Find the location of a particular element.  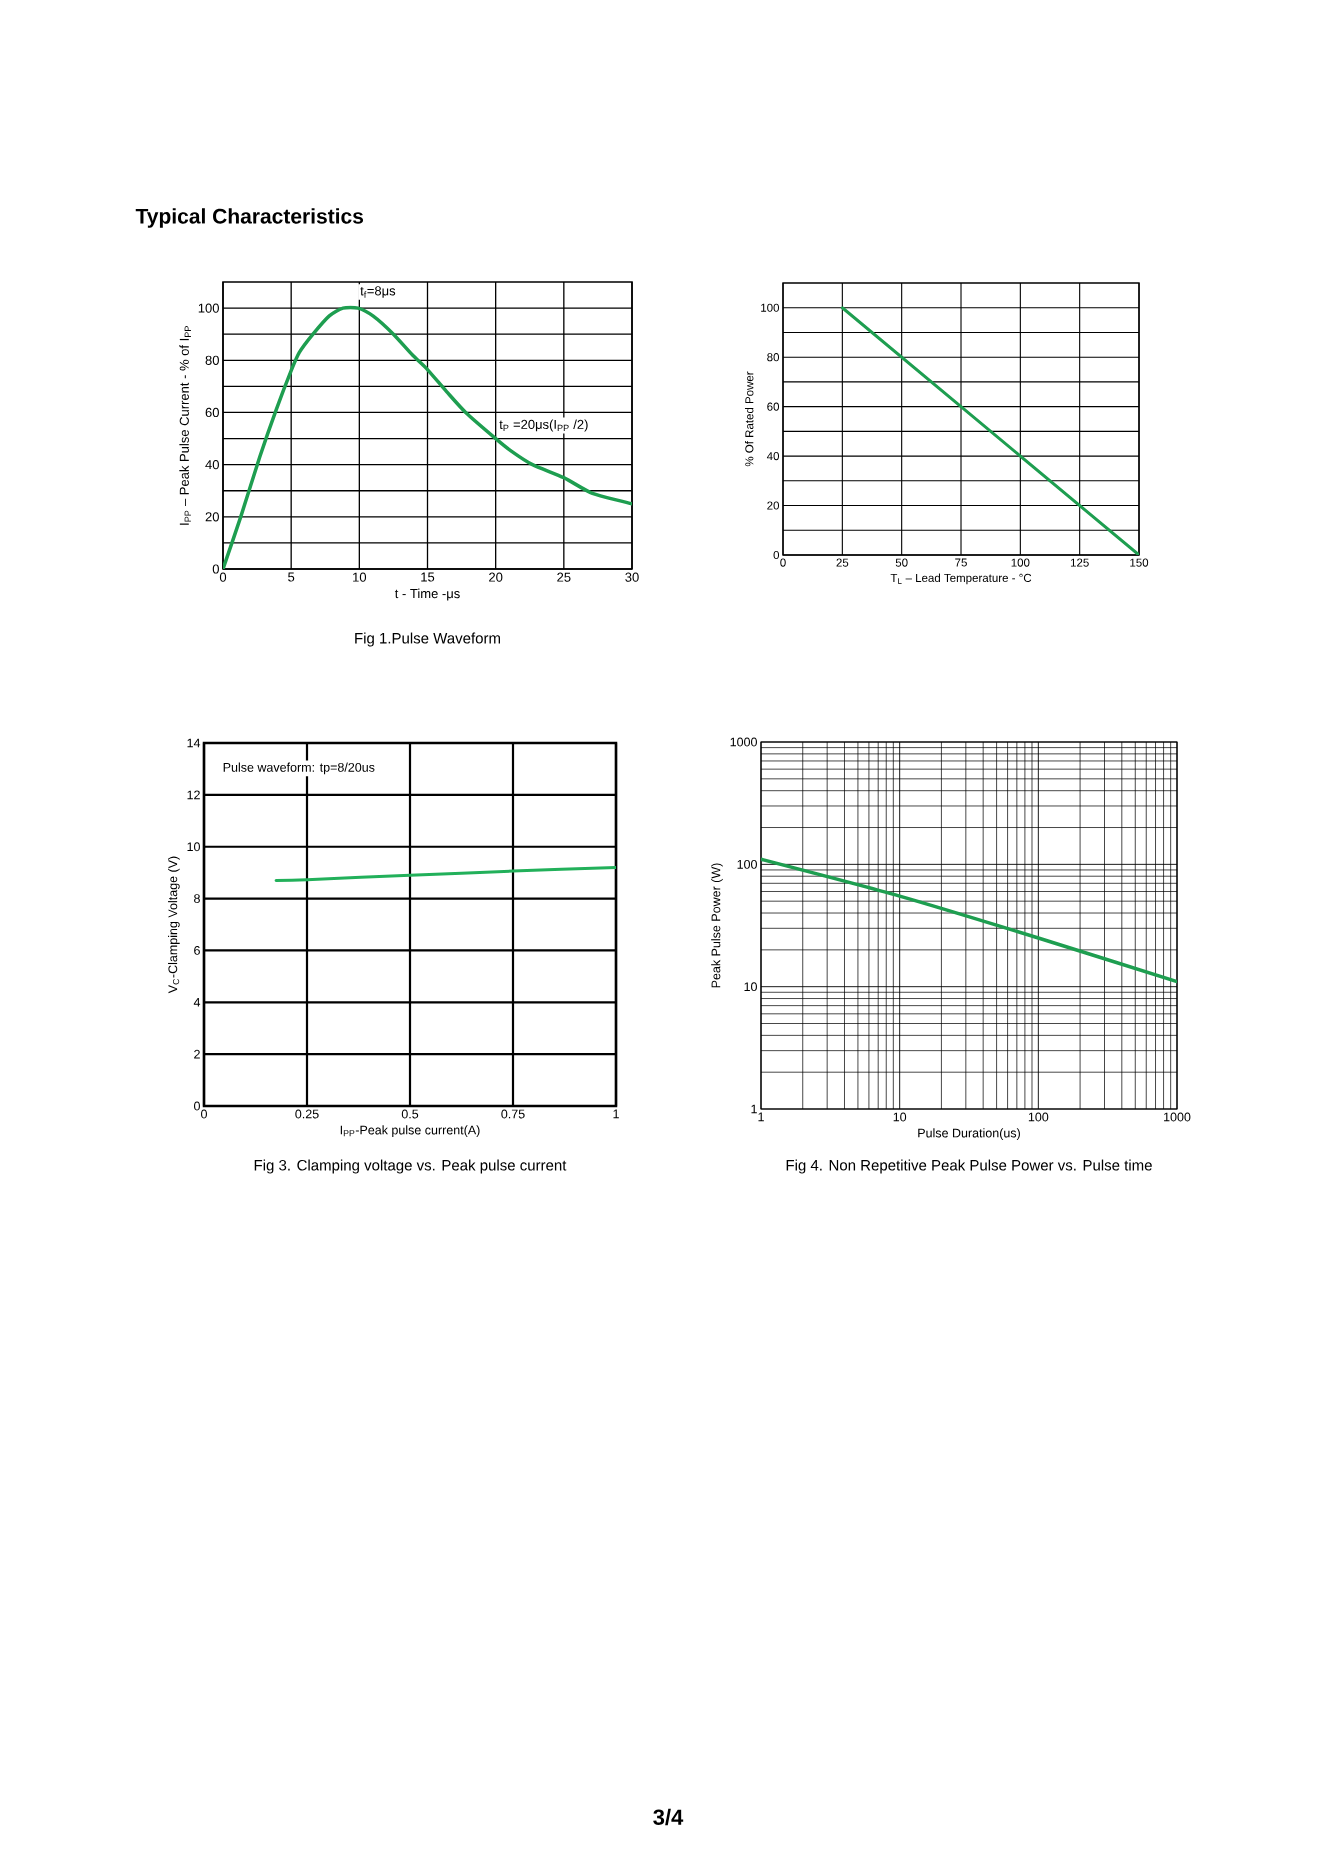

annotation: Pulse waveform: tp=8/20us is located at coordinates (299, 768).